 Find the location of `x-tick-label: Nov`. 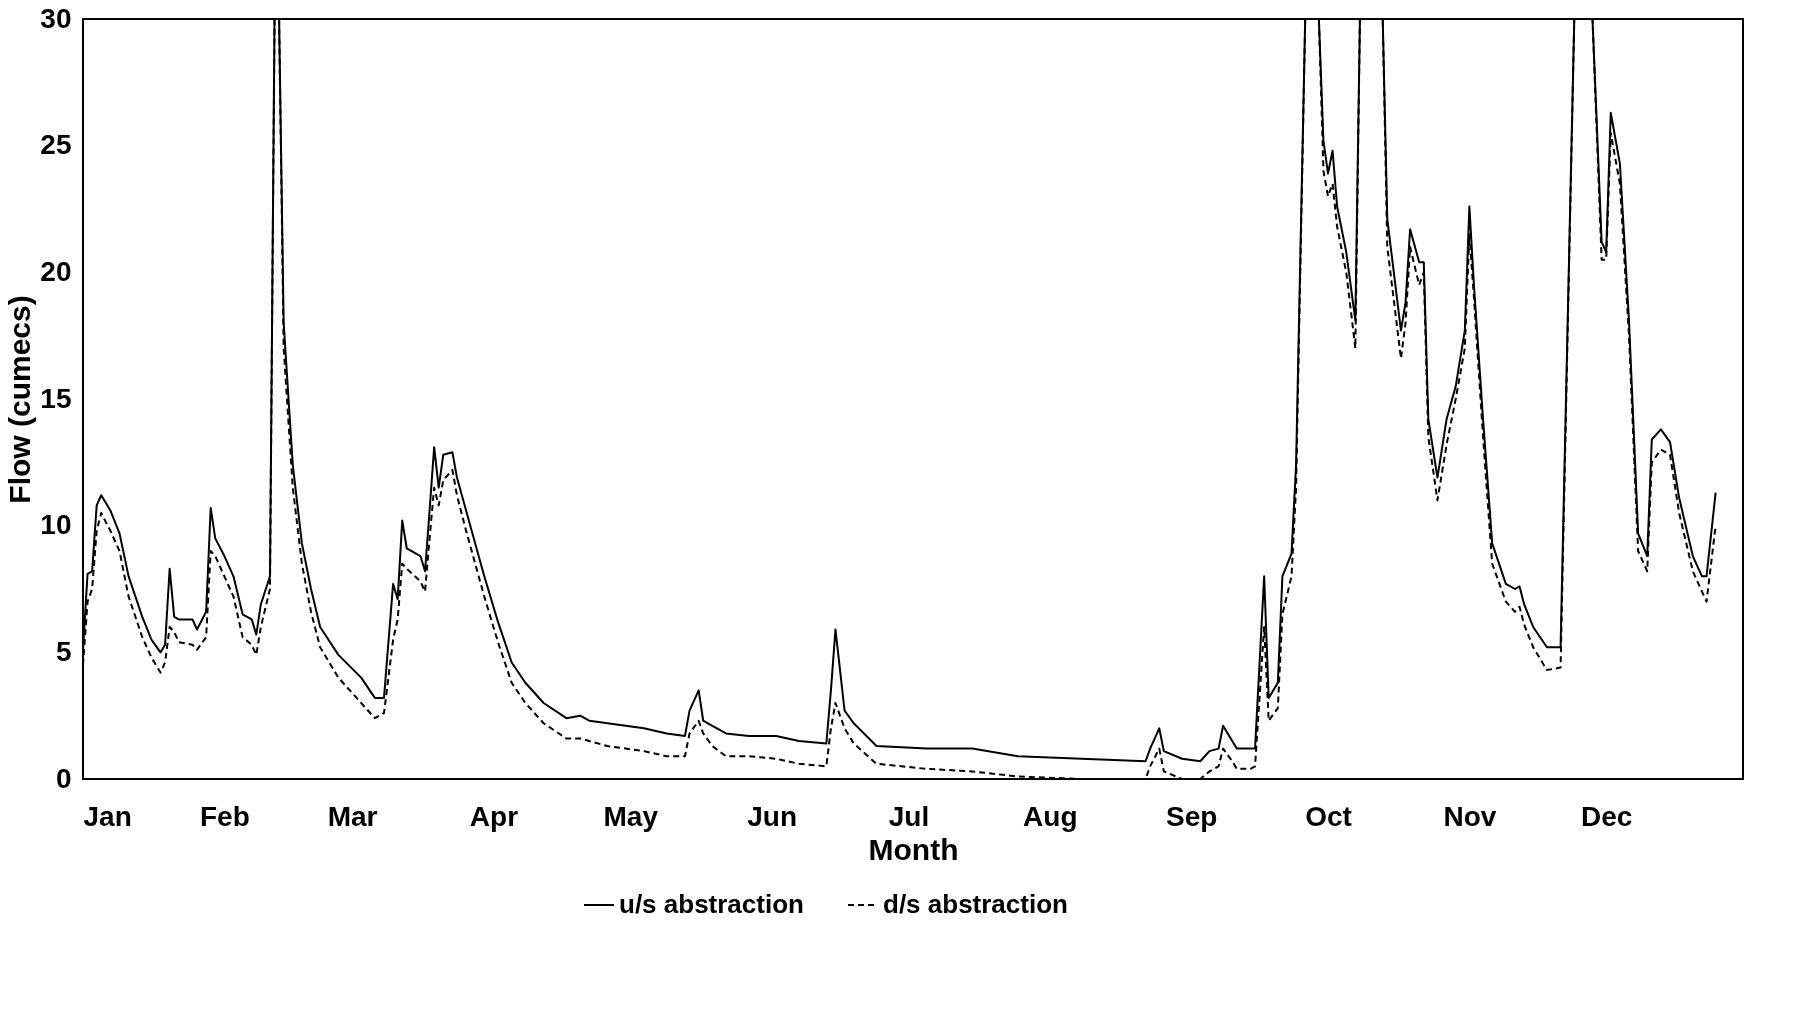

x-tick-label: Nov is located at coordinates (1470, 816).